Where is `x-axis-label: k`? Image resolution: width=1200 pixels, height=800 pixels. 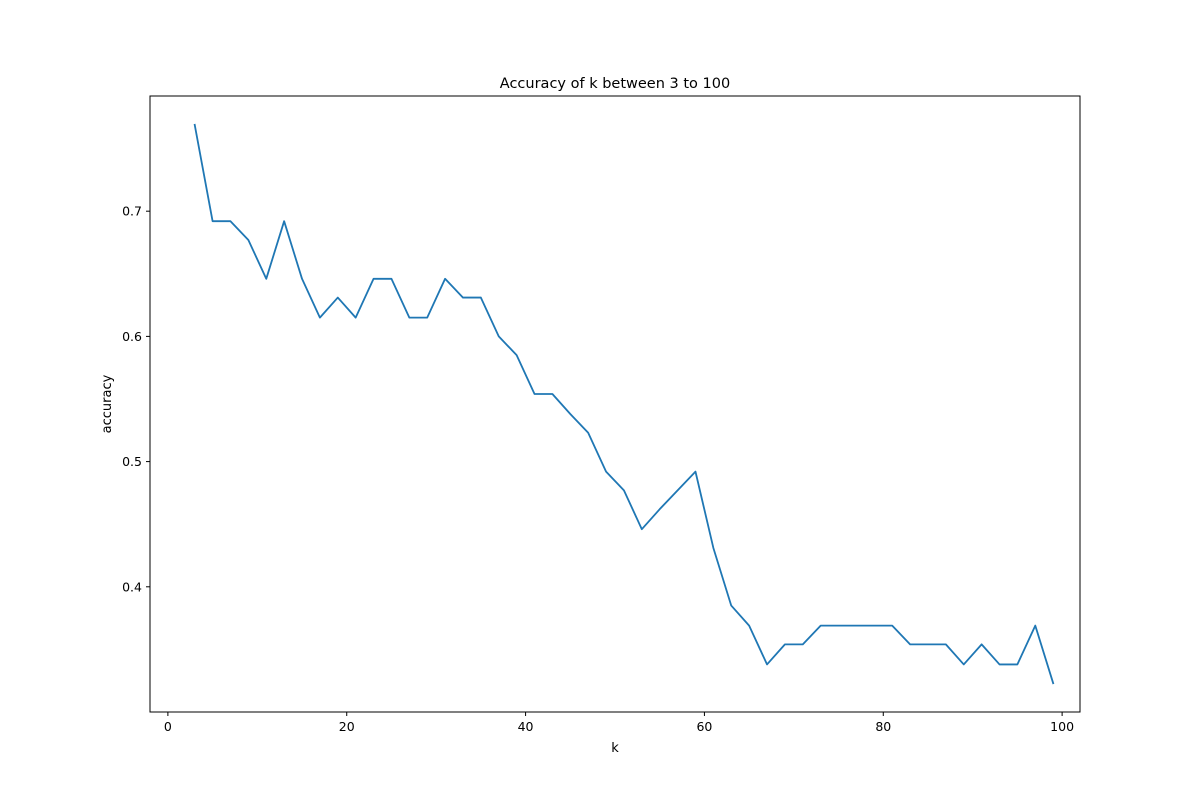
x-axis-label: k is located at coordinates (615, 748).